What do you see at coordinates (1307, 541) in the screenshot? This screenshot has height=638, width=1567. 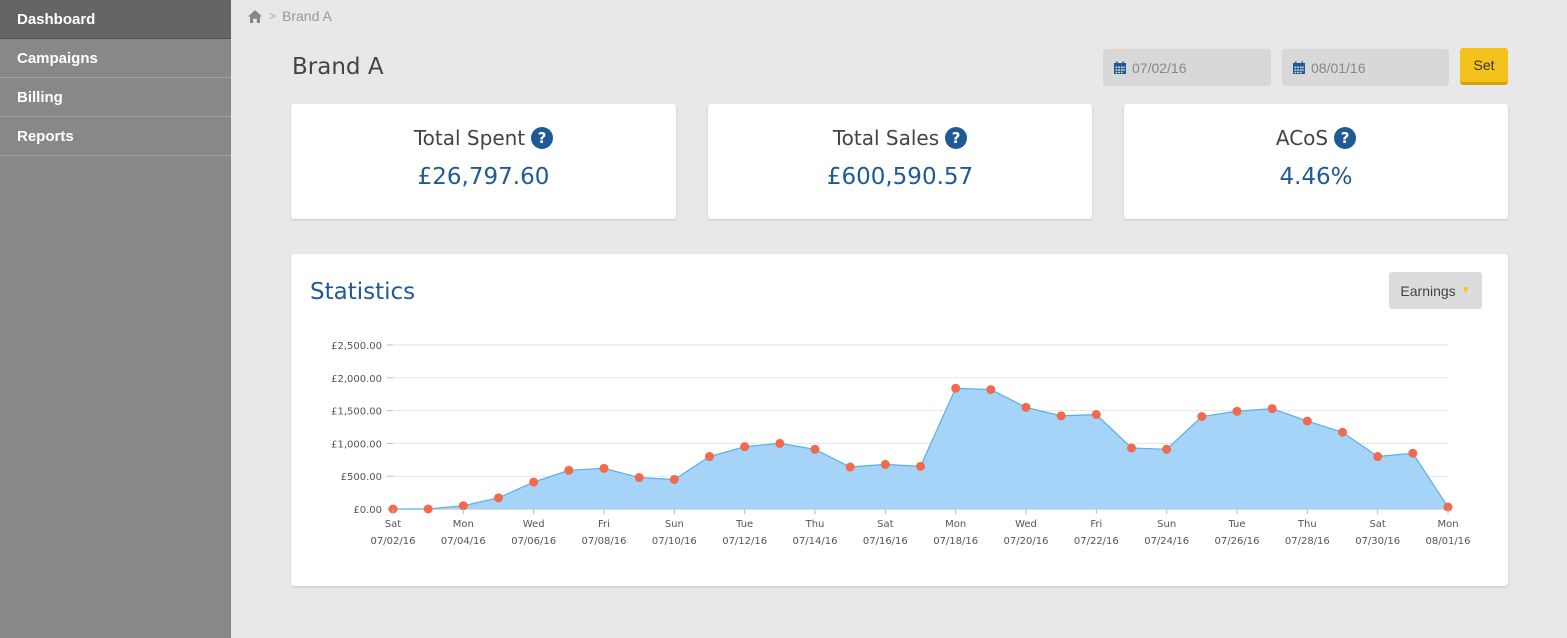 I see `x-tick-date: 07/28/16` at bounding box center [1307, 541].